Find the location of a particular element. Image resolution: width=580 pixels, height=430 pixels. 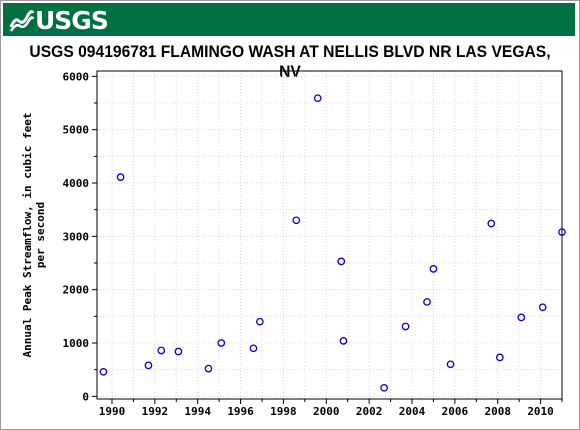

x-tick-label: 2006 is located at coordinates (455, 411).